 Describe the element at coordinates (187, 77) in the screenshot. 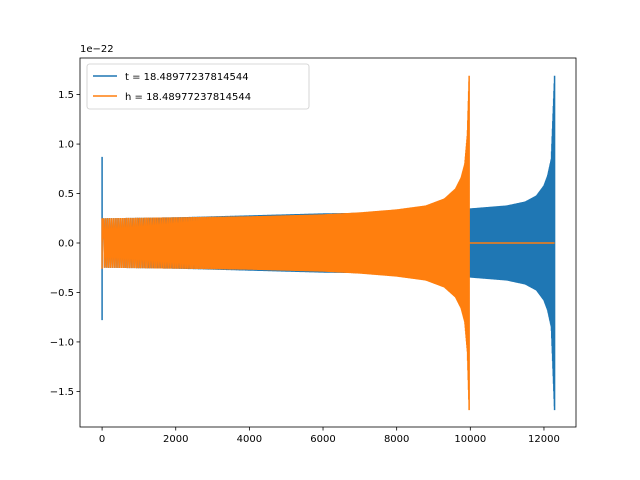

I see `legend-label: t = 18.48977237814544` at that location.